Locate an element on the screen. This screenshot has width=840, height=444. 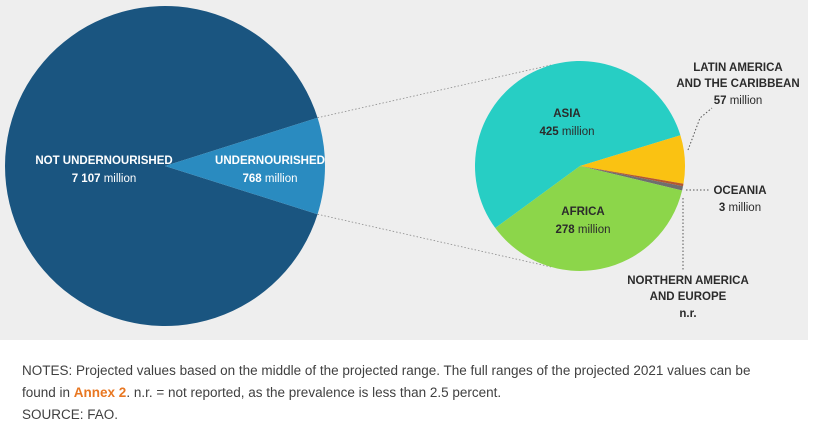
value-latin: 57 million is located at coordinates (738, 101).